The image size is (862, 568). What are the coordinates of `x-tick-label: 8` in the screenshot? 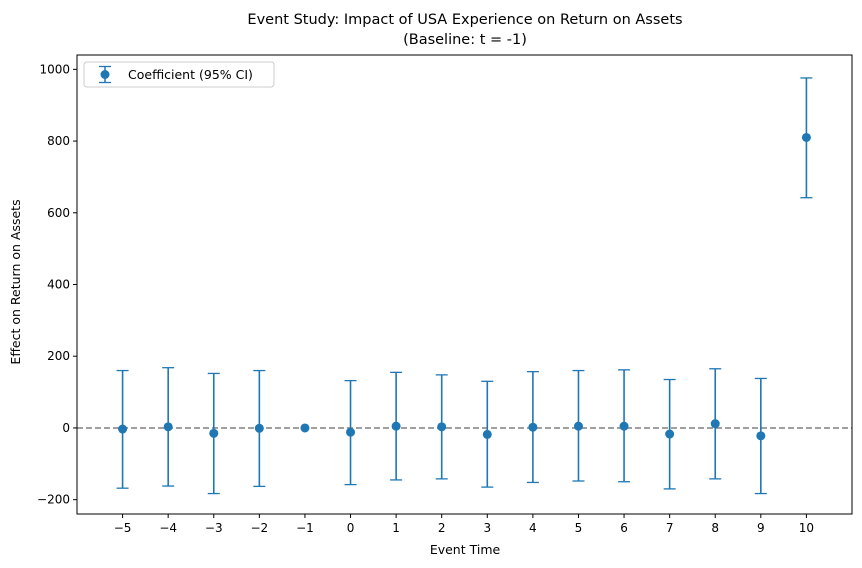 It's located at (715, 528).